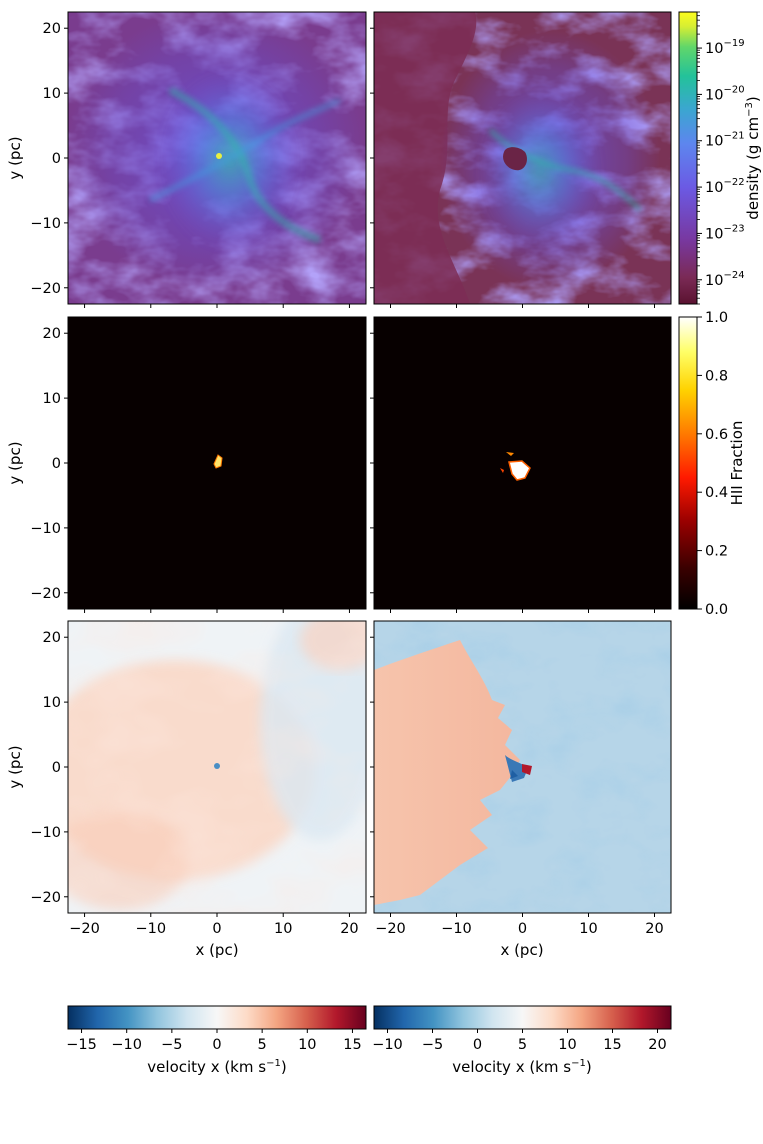  What do you see at coordinates (519, 470) in the screenshot?
I see `hii-right-ionized-region` at bounding box center [519, 470].